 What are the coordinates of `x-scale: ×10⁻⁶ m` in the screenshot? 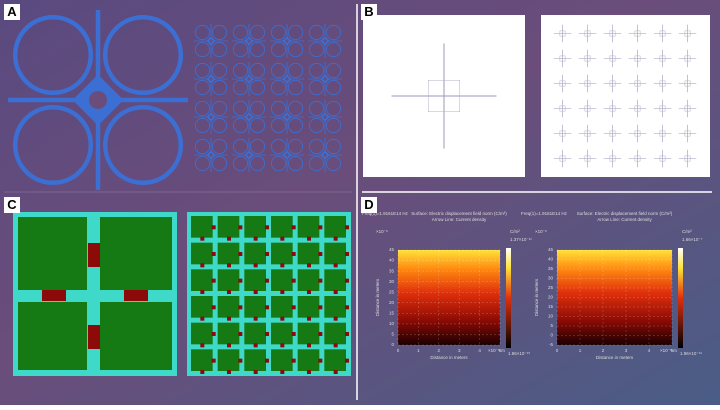 It's located at (668, 350).